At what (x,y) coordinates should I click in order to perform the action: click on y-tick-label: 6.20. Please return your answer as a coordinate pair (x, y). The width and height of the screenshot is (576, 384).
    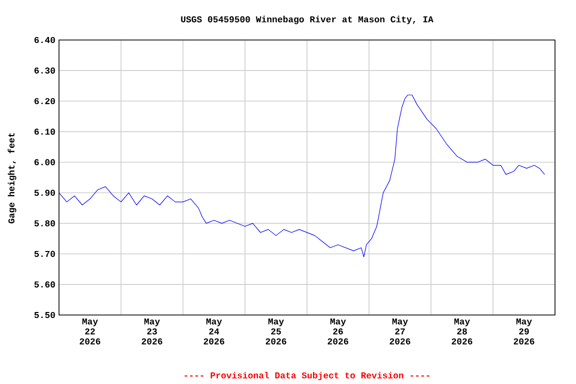
    Looking at the image, I should click on (44, 101).